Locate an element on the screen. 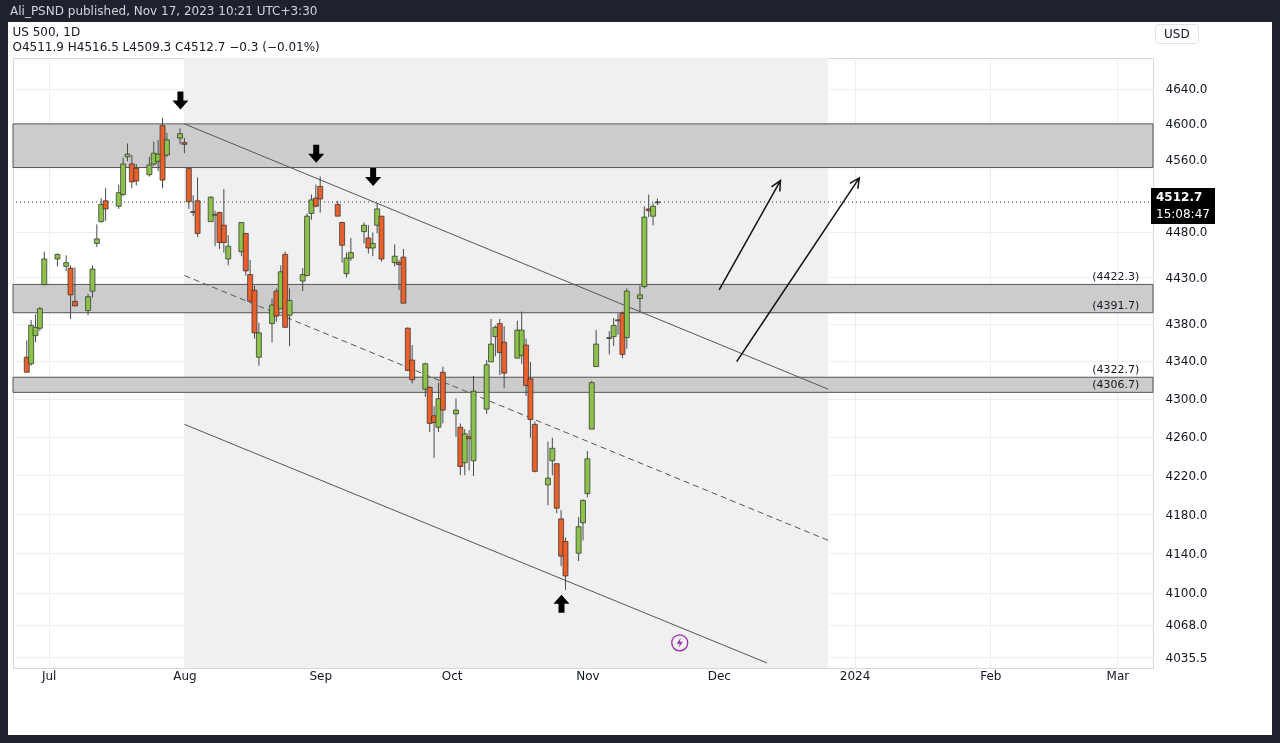 Image resolution: width=1280 pixels, height=743 pixels. text: 15:08:47 is located at coordinates (1183, 214).